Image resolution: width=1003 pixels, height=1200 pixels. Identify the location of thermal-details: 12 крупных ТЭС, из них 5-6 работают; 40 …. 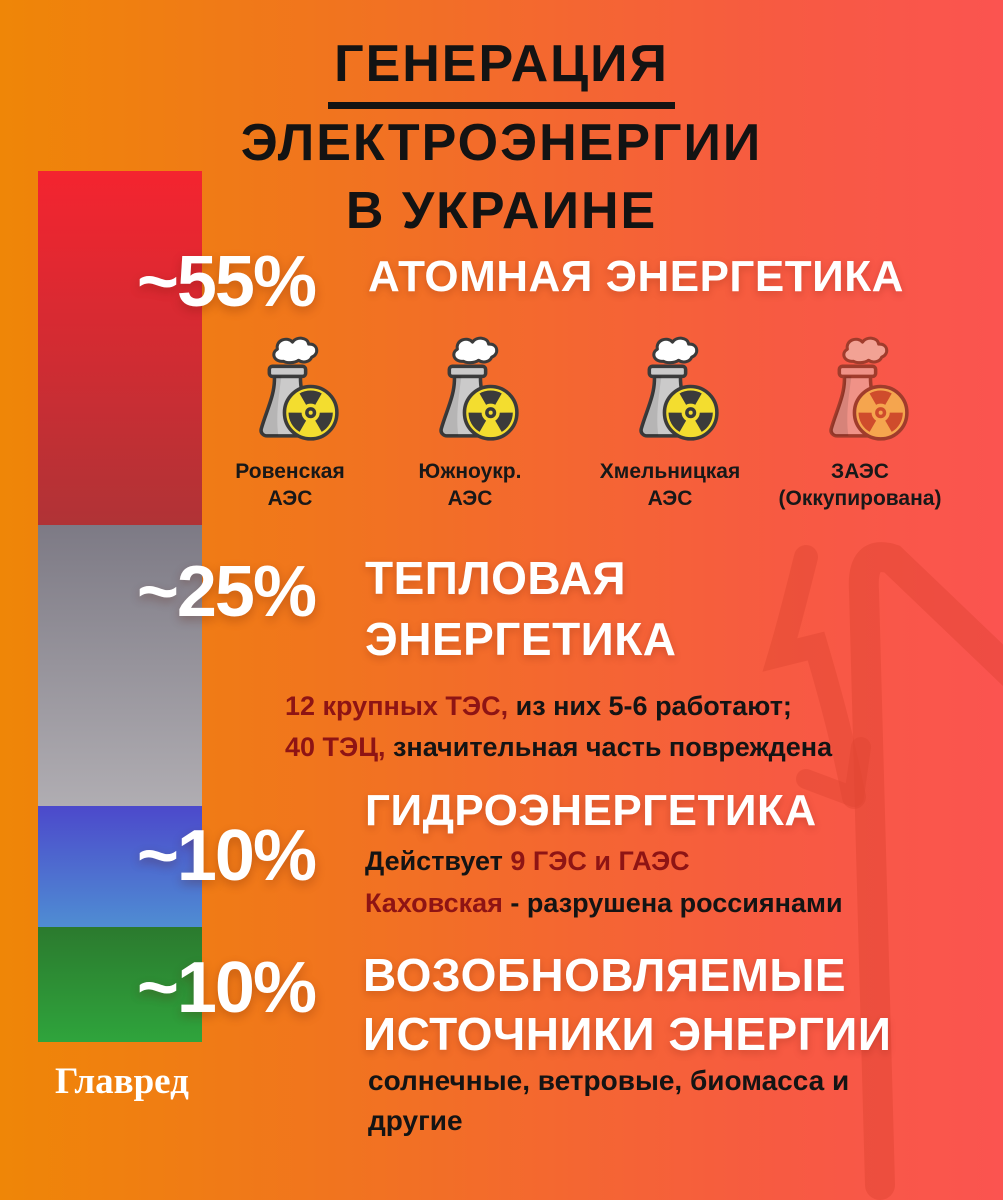
(558, 726).